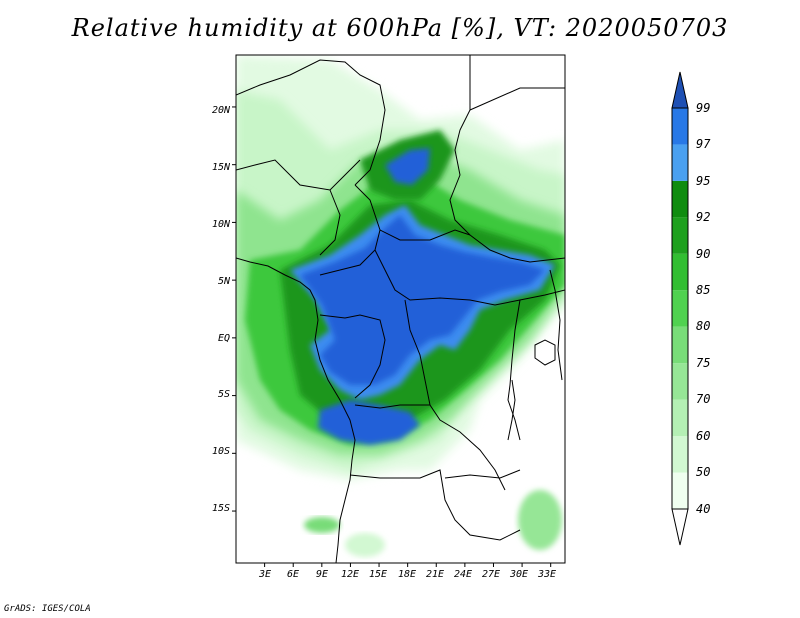 This screenshot has height=618, width=800. What do you see at coordinates (680, 90) in the screenshot?
I see `colorbar-top-arrow` at bounding box center [680, 90].